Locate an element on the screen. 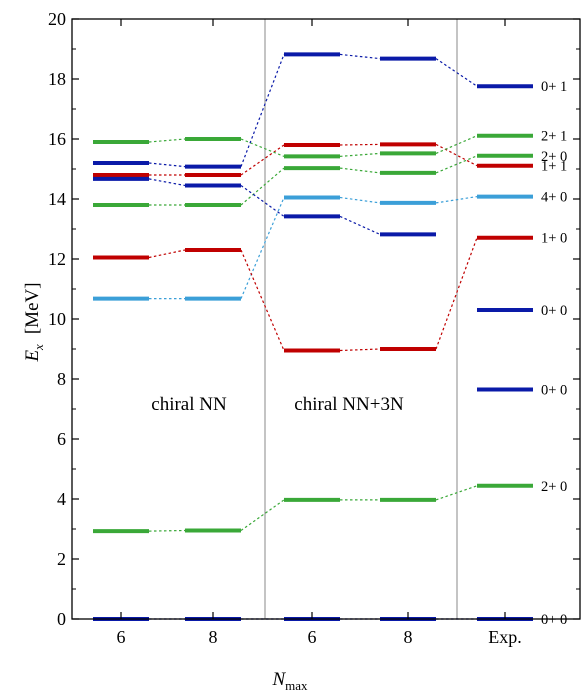 The width and height of the screenshot is (588, 694). y-tick-label: 20 is located at coordinates (57, 19).